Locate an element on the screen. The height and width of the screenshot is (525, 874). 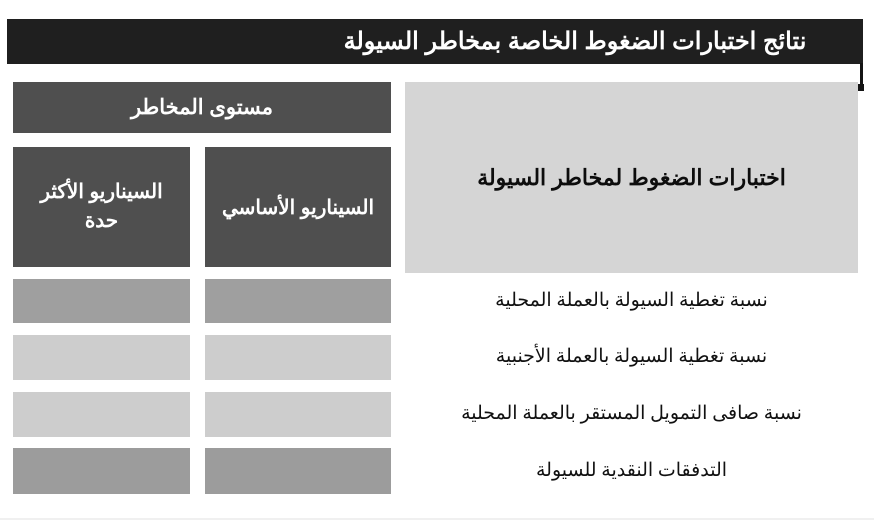
corner-shadow-line is located at coordinates (861, 74).